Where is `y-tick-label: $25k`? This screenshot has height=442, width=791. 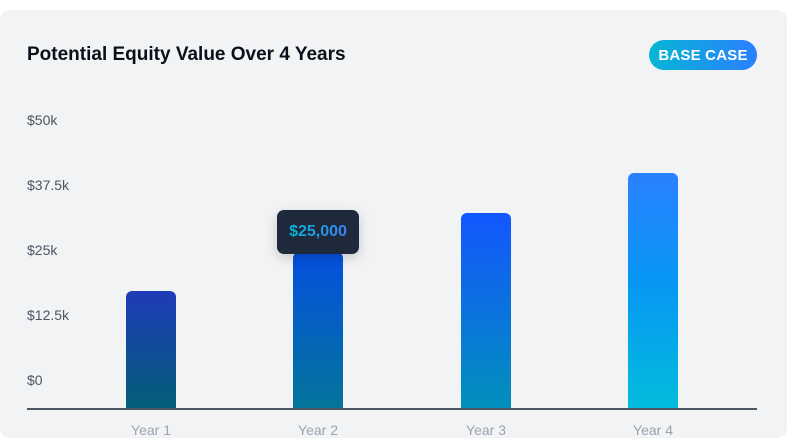 y-tick-label: $25k is located at coordinates (42, 250).